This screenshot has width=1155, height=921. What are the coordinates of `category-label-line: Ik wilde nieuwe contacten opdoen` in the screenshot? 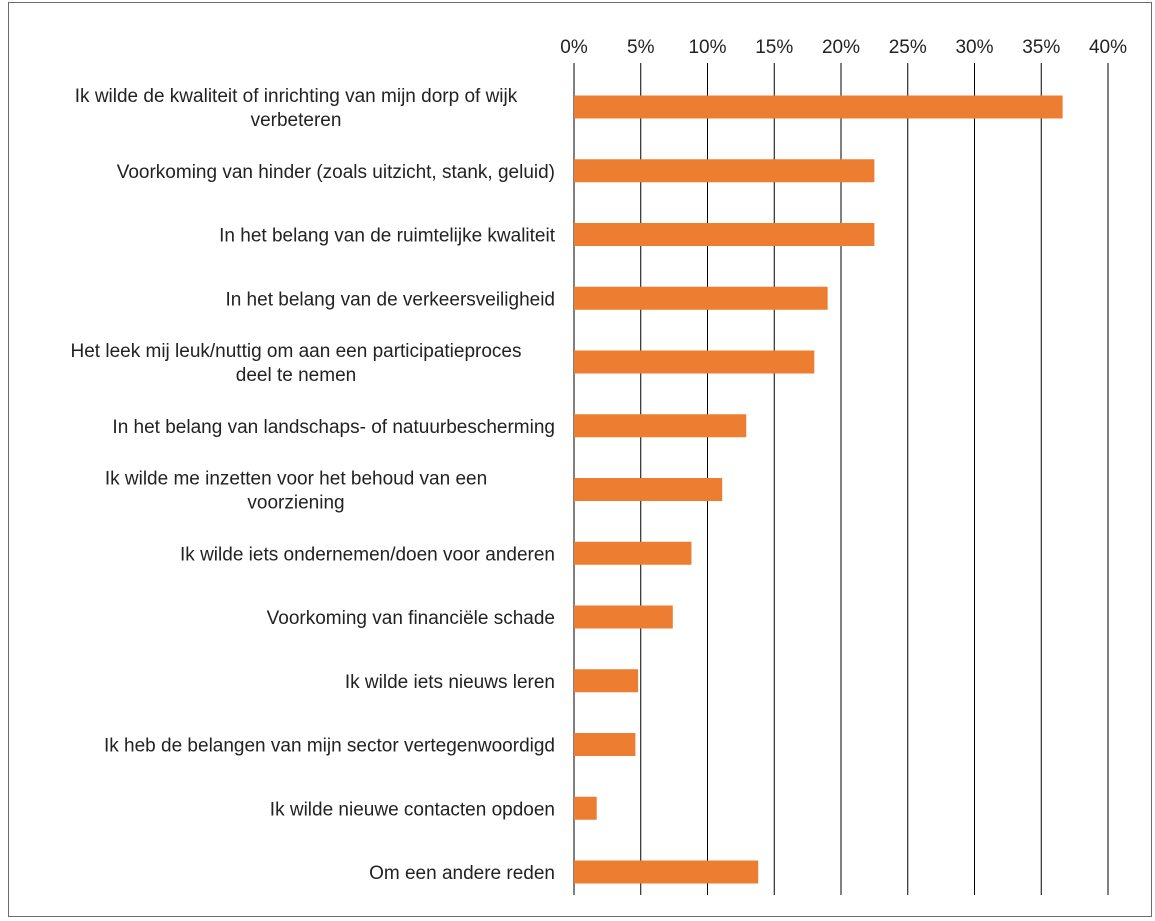 It's located at (412, 809).